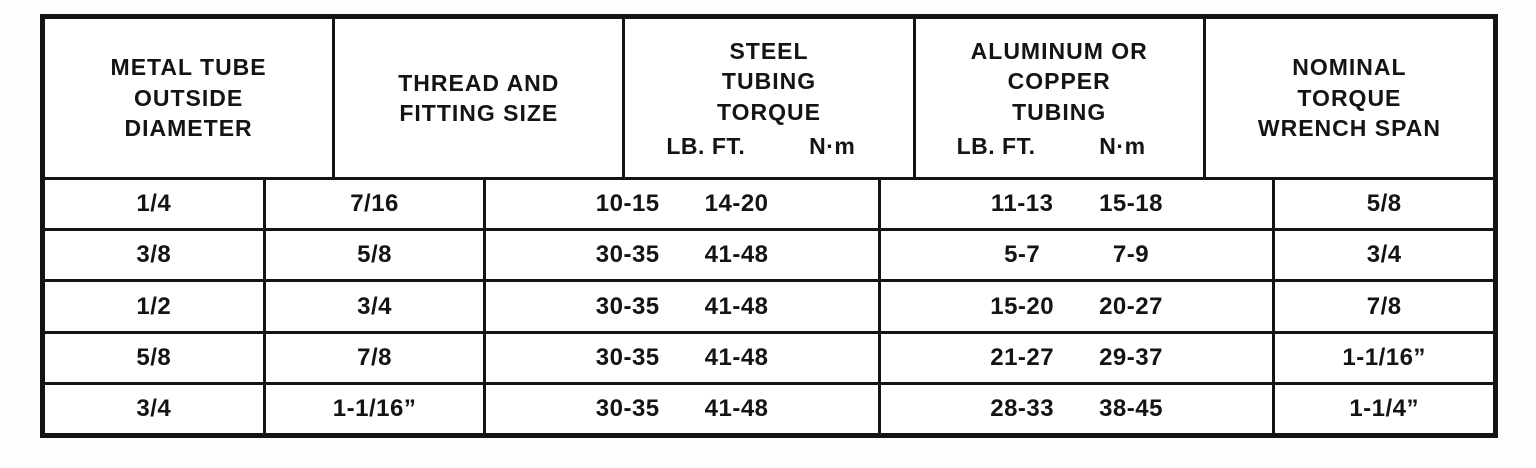 Image resolution: width=1536 pixels, height=468 pixels. Describe the element at coordinates (373, 409) in the screenshot. I see `cell-thread-fitting-size: 1-1/16”` at that location.